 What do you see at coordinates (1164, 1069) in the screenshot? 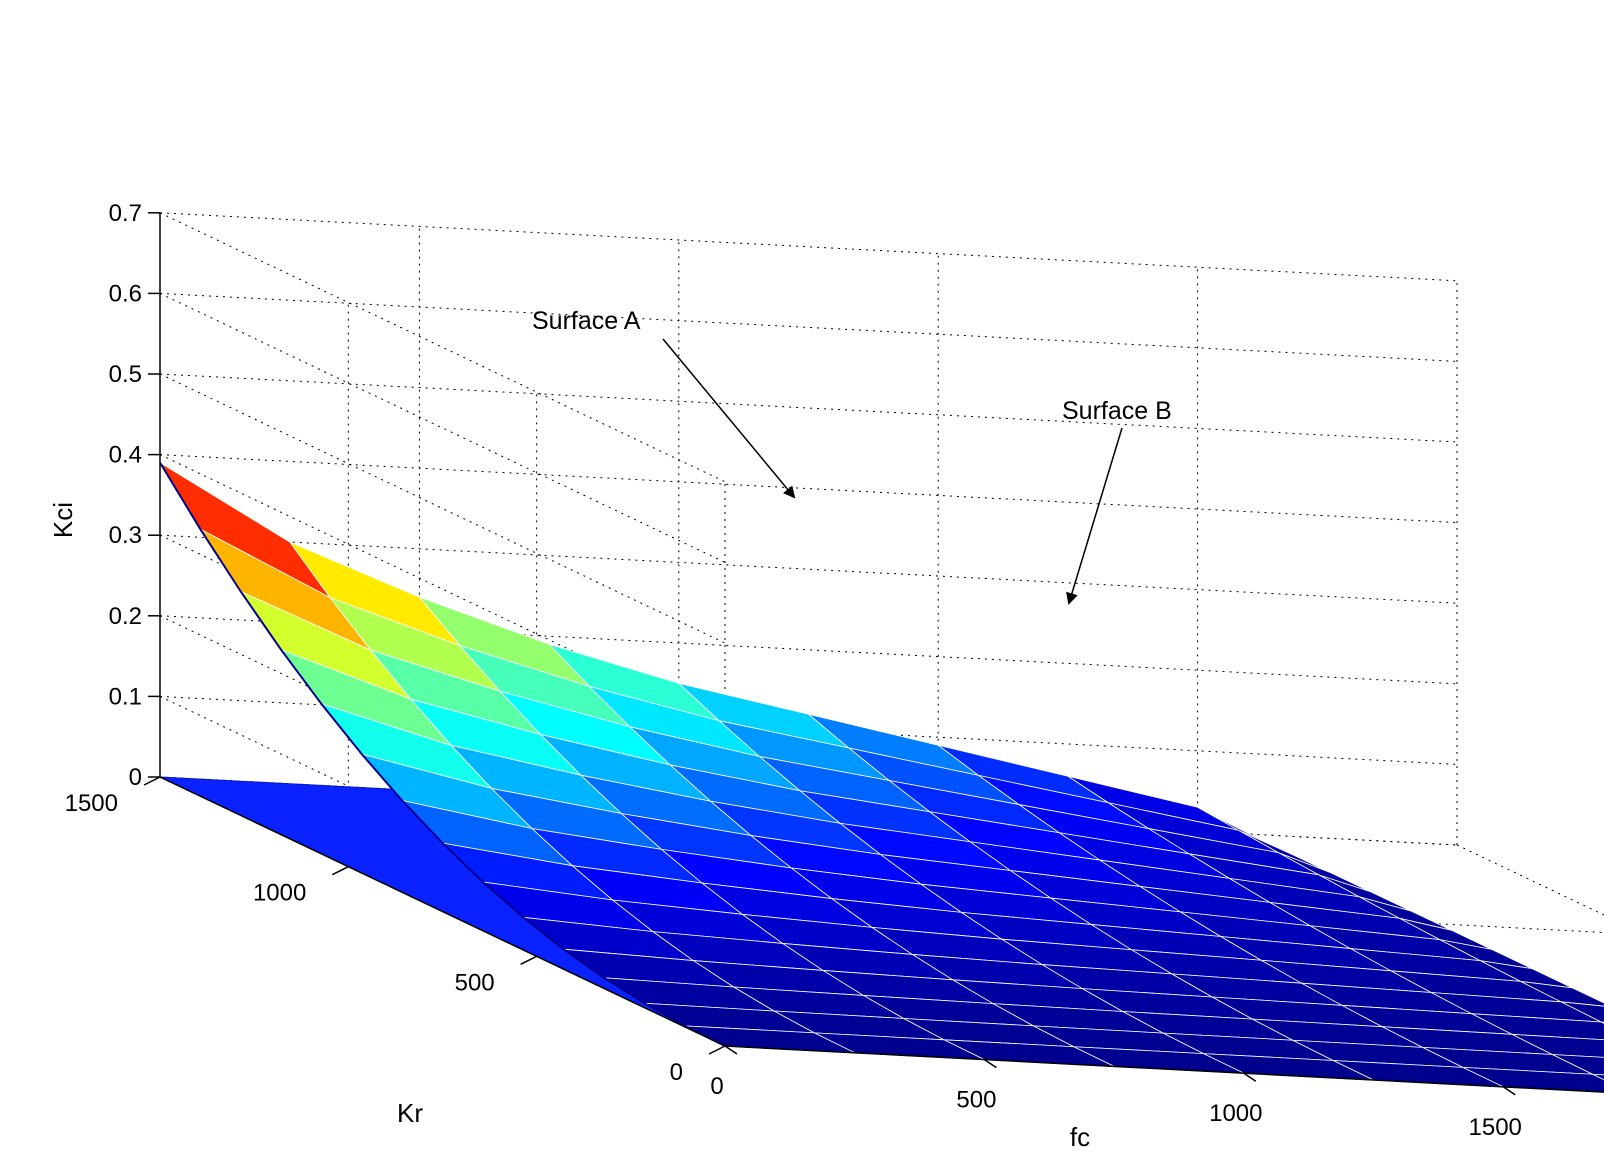
I see `fc-axis-line` at bounding box center [1164, 1069].